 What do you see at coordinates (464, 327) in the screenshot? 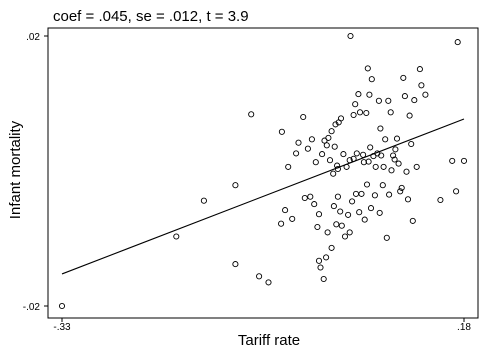
I see `x-tick-label: .18` at bounding box center [464, 327].